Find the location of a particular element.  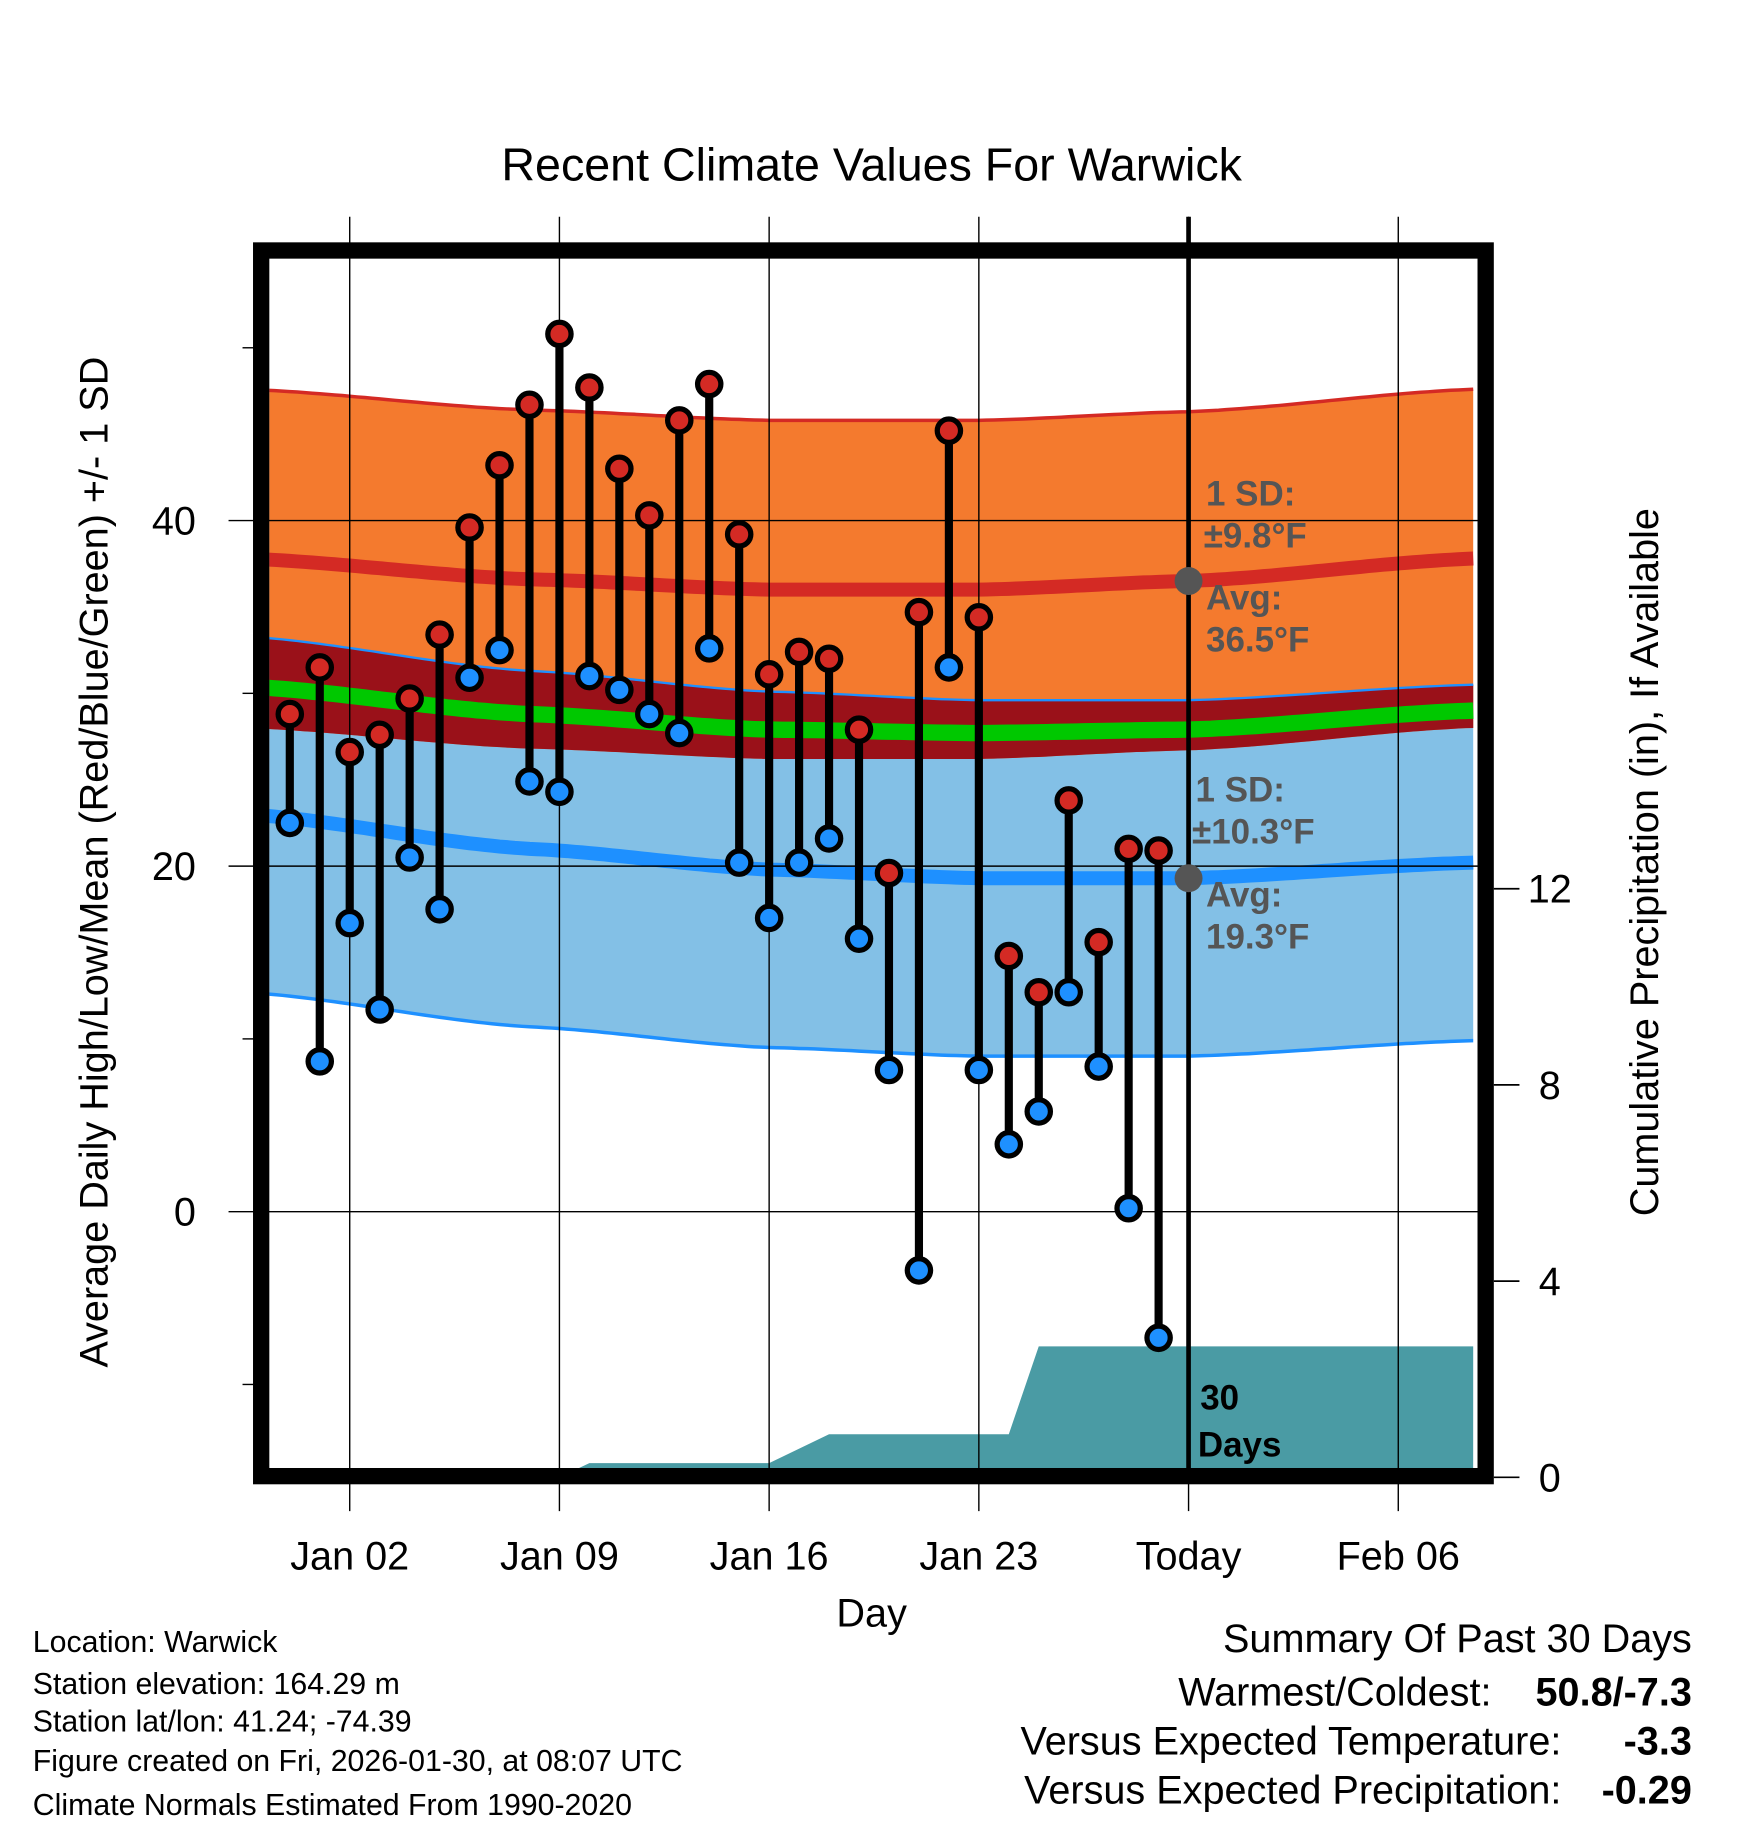

today-high-avg-marker is located at coordinates (1188, 581).